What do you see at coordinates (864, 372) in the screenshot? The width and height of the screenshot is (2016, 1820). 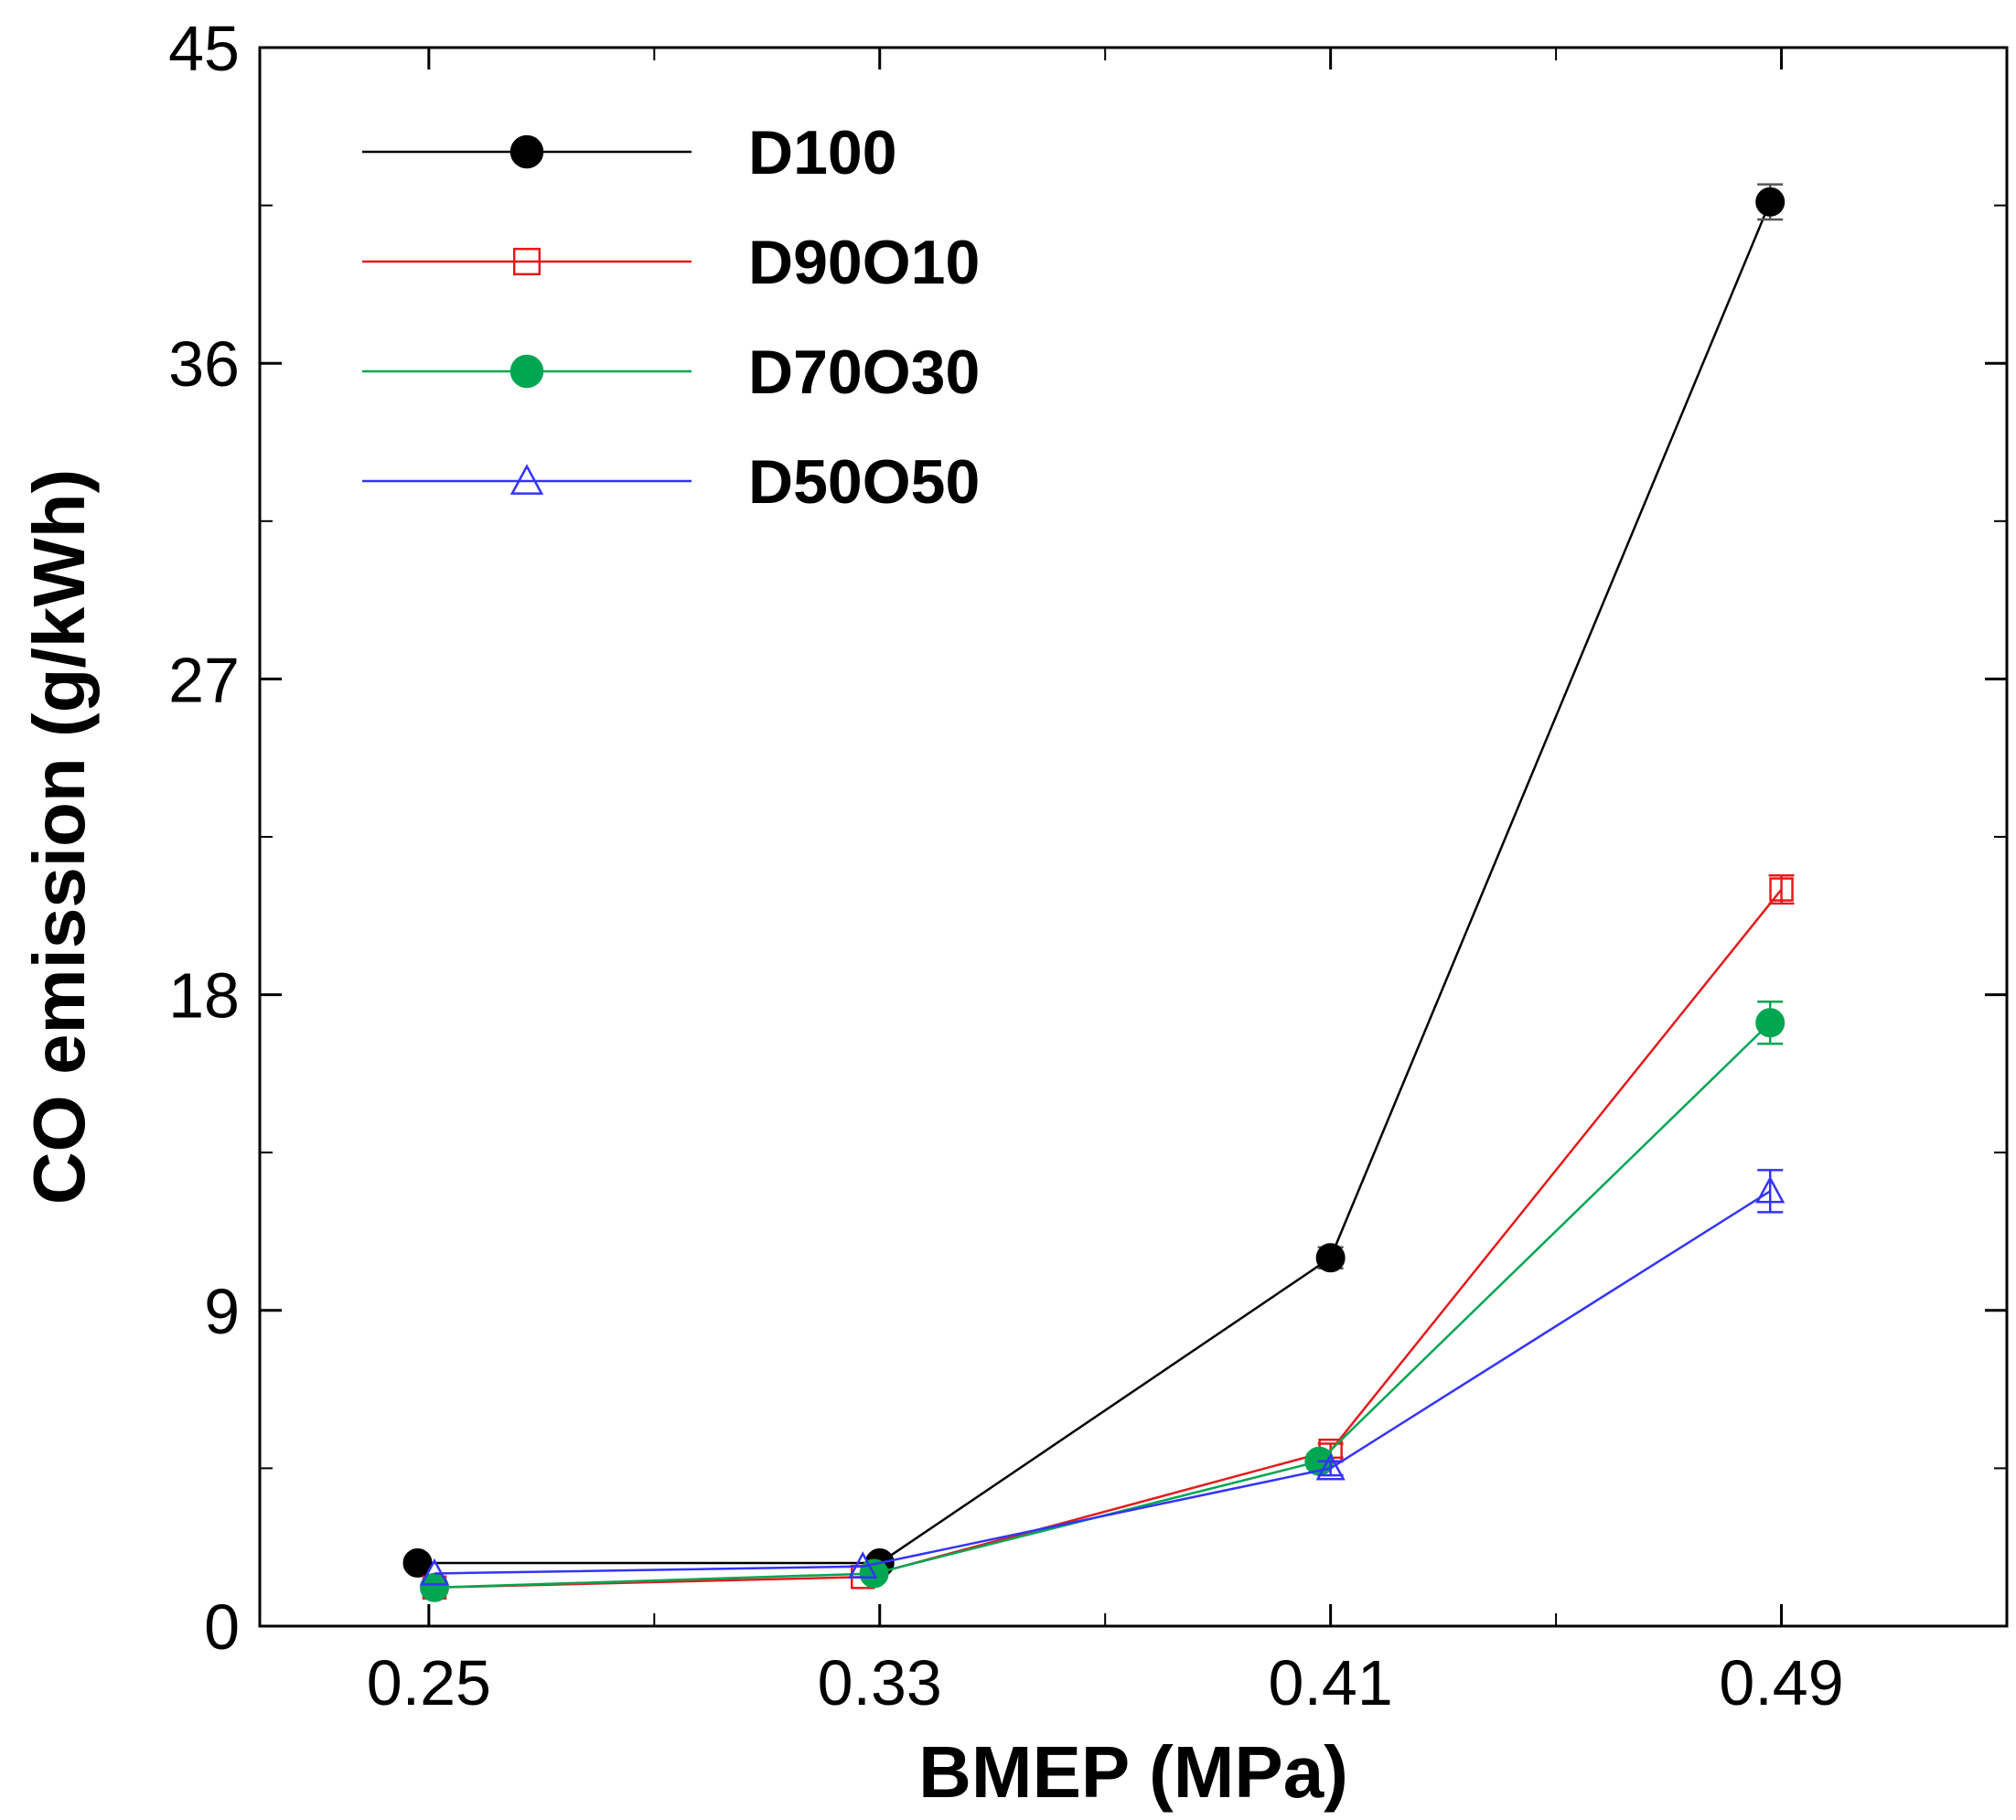 I see `legend-label: D70O30` at bounding box center [864, 372].